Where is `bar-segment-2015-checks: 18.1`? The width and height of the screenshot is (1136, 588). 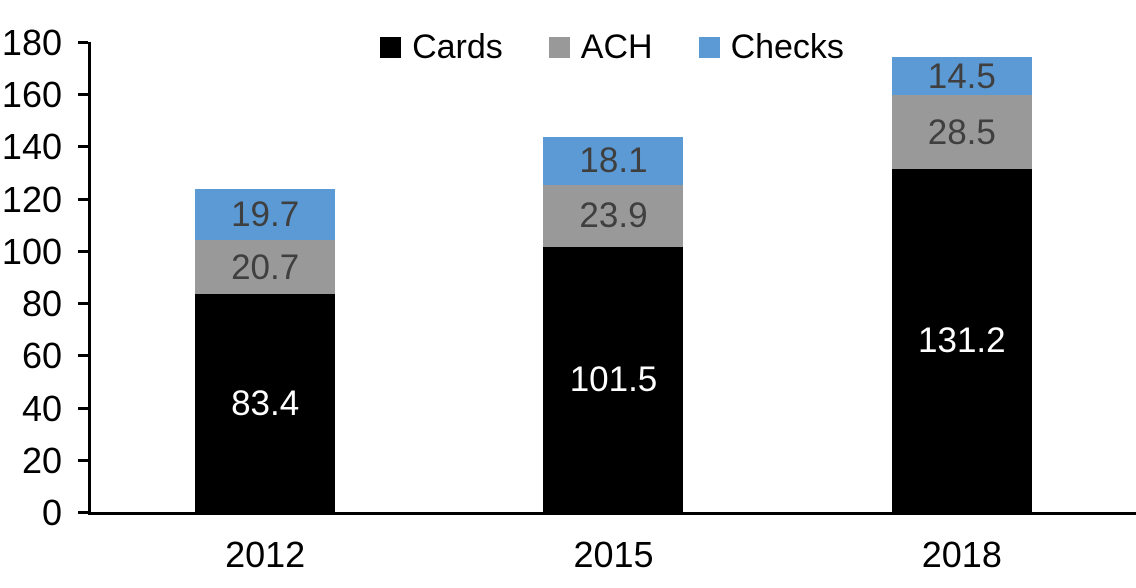 bar-segment-2015-checks: 18.1 is located at coordinates (613, 161).